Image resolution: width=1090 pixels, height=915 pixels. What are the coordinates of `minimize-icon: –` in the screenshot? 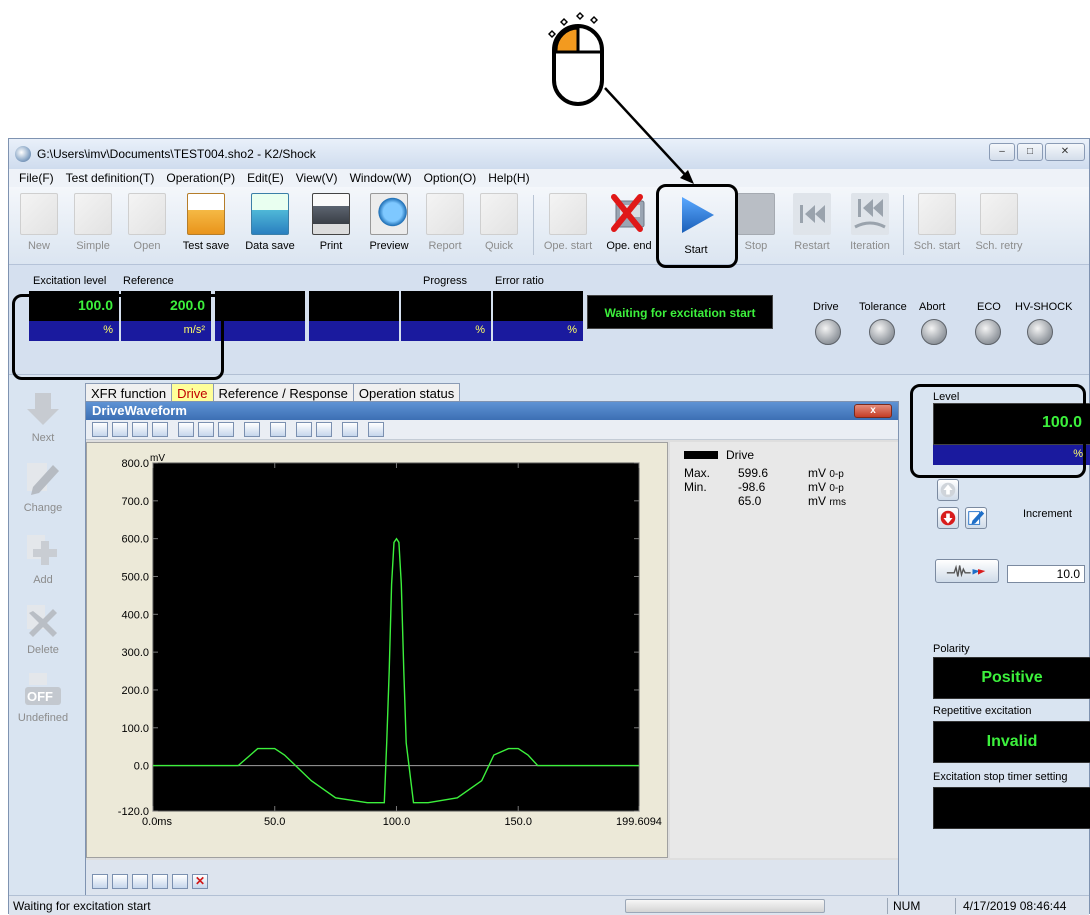 It's located at (1002, 151).